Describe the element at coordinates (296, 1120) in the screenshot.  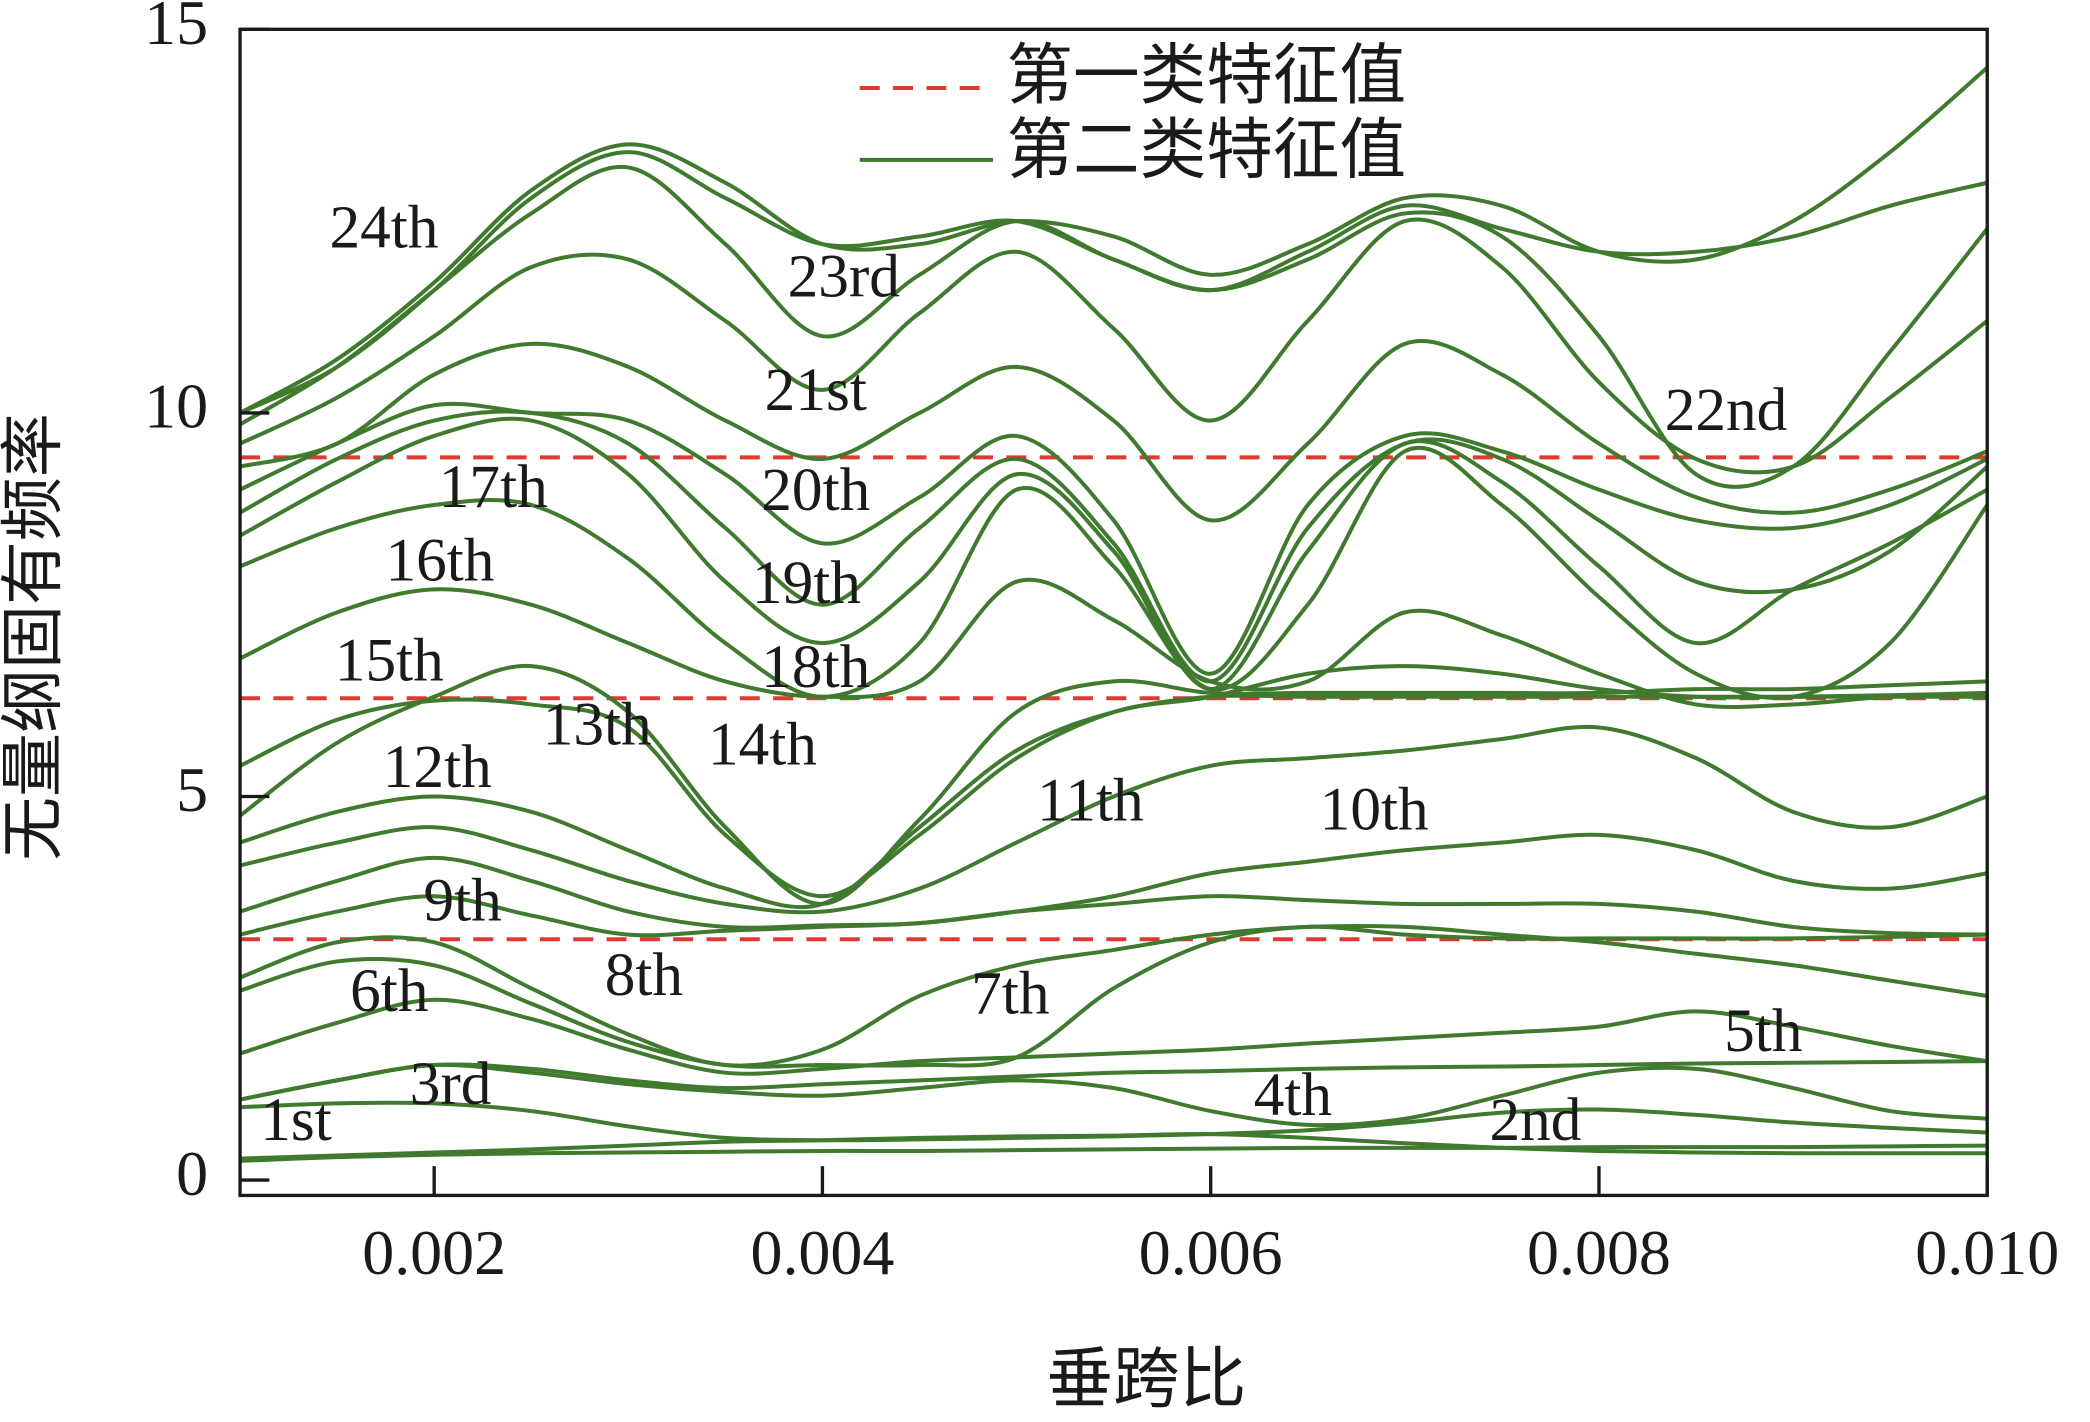
I see `curve-label: 1st` at that location.